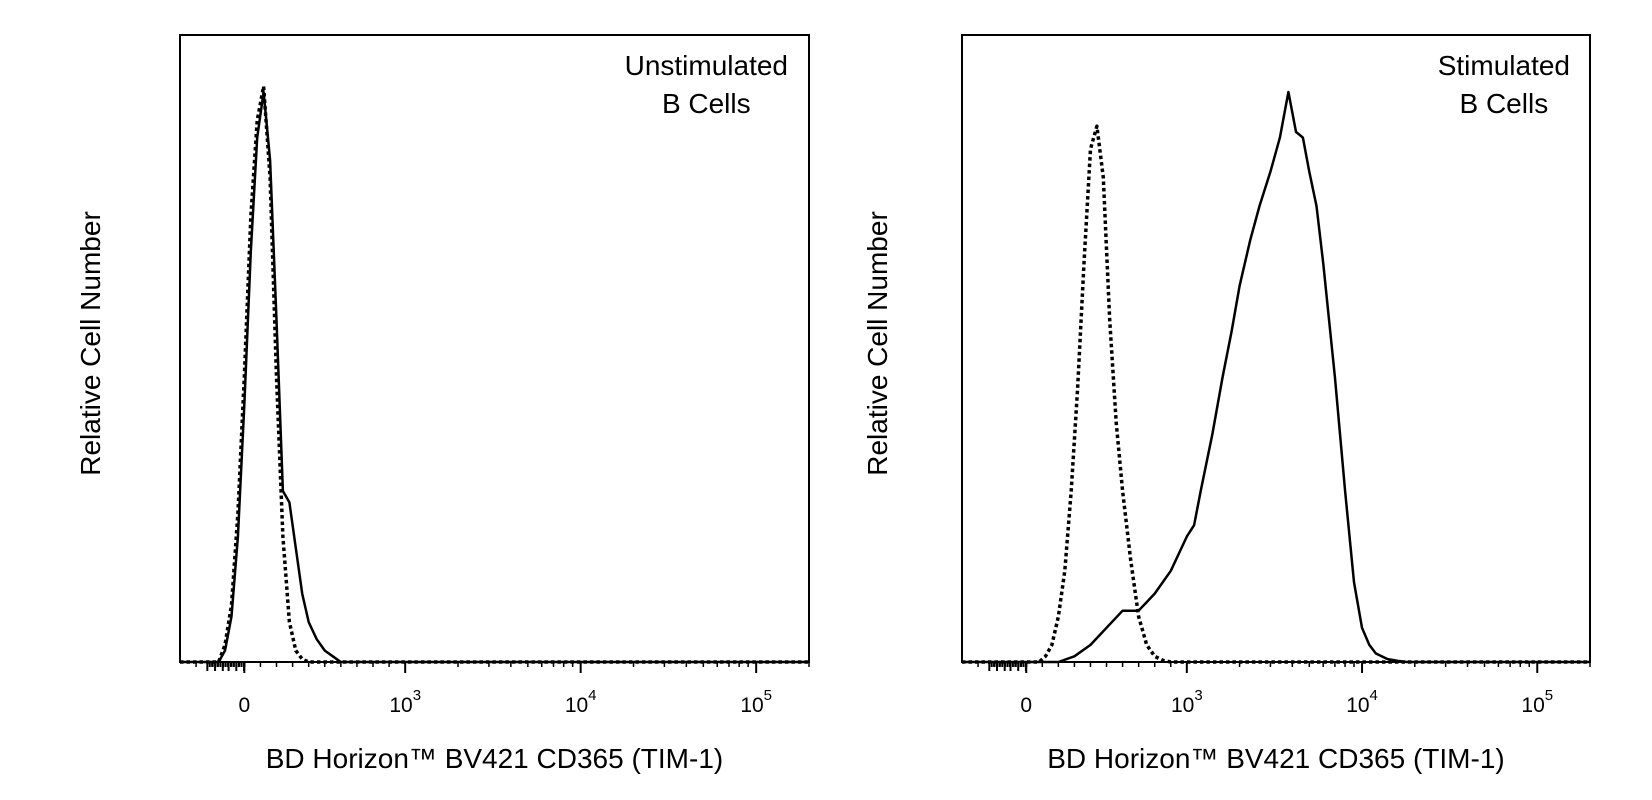  What do you see at coordinates (706, 65) in the screenshot?
I see `panel-label-line: Unstimulated` at bounding box center [706, 65].